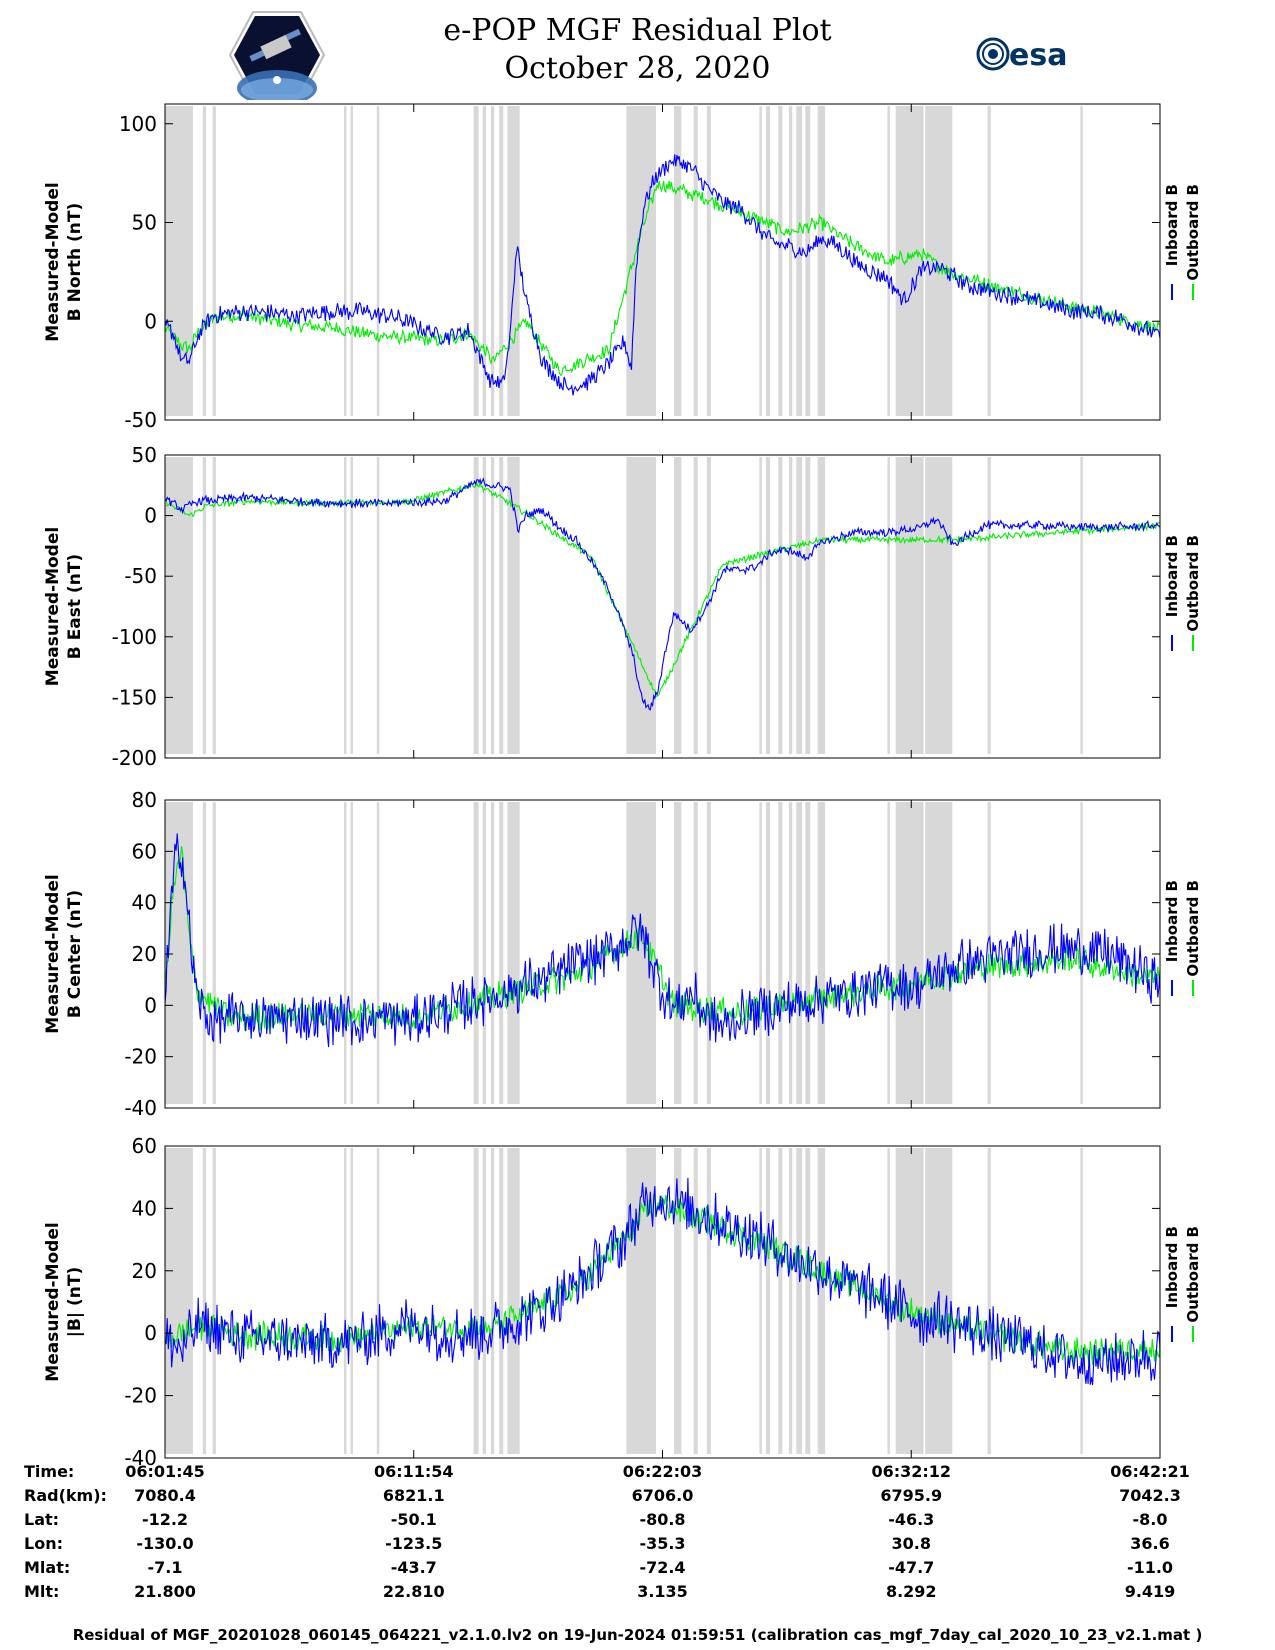 This screenshot has width=1275, height=1650. Describe the element at coordinates (662, 1471) in the screenshot. I see `info-cell: 06:22:03` at that location.